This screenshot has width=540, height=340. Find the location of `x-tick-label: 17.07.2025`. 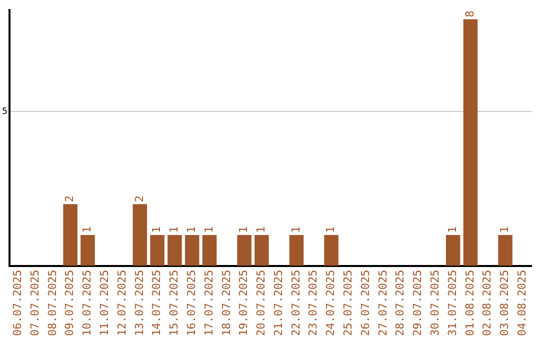

x-tick-label: 17.07.2025 is located at coordinates (209, 303).